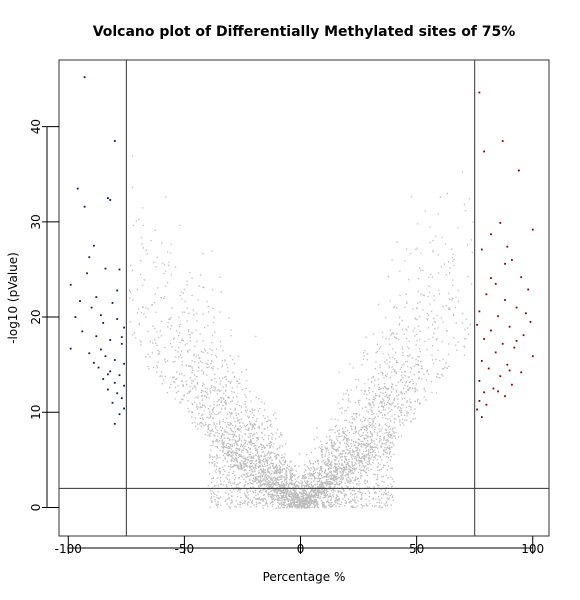  Describe the element at coordinates (36, 412) in the screenshot. I see `y-tick-label: 10` at that location.